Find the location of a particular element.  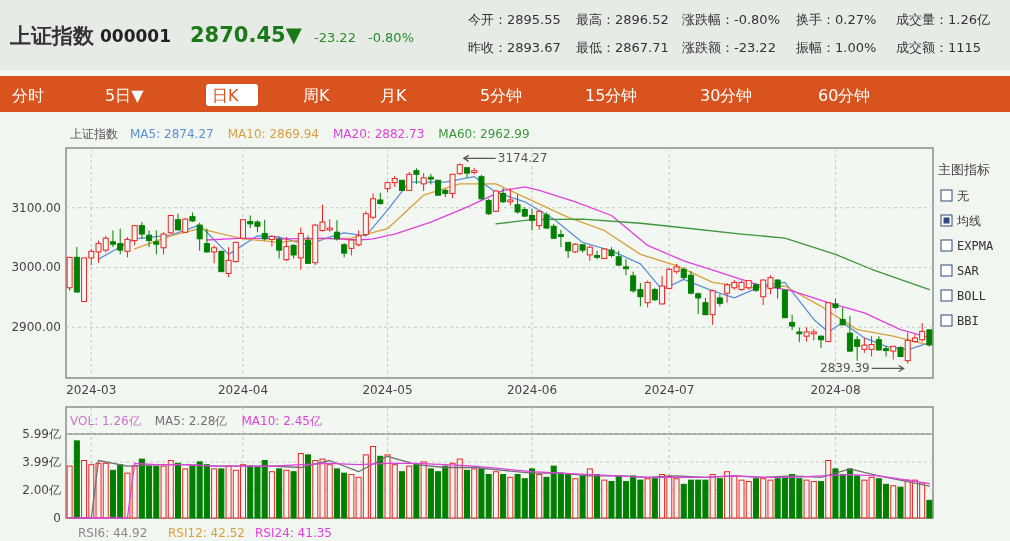

text: 2870.45▼ is located at coordinates (246, 35).